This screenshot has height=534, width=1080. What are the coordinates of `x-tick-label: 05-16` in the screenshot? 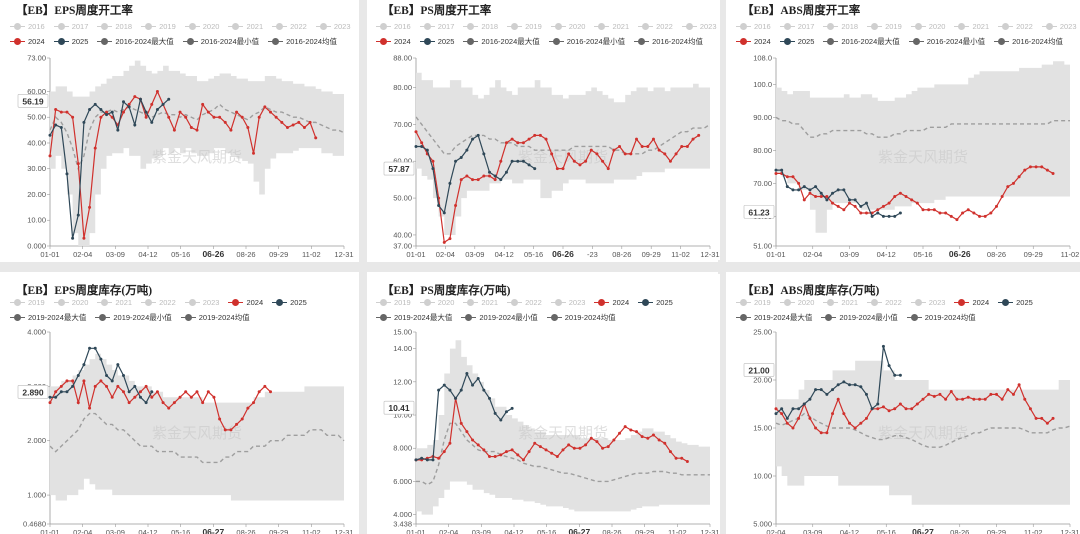 It's located at (180, 531).